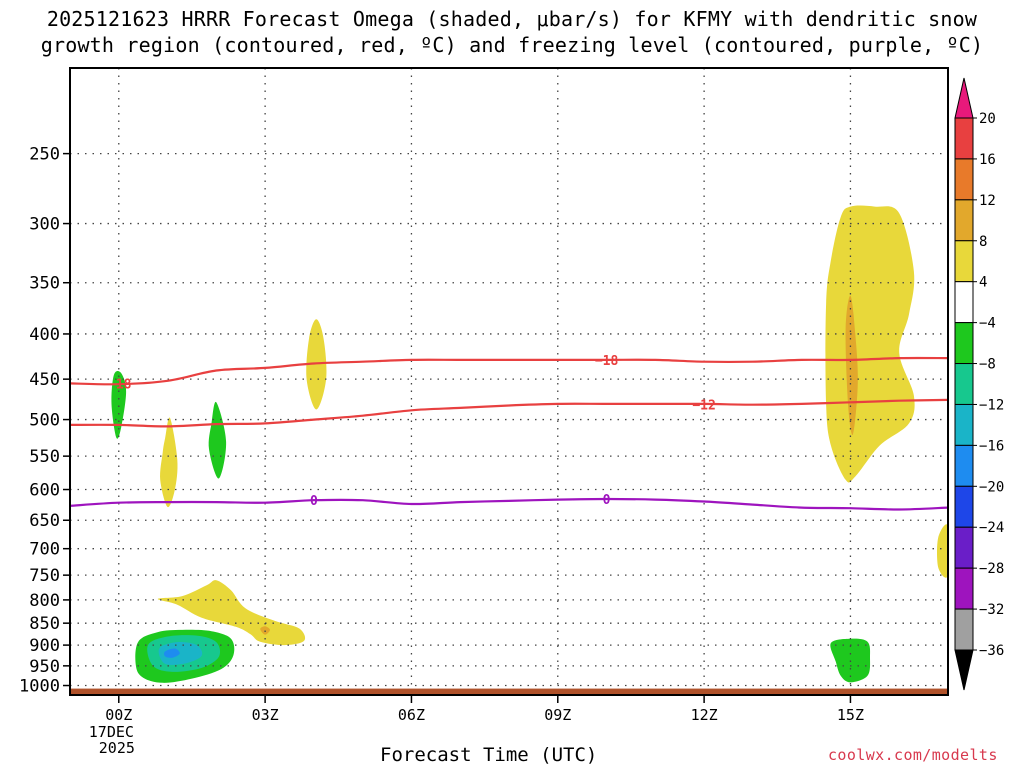 The image size is (1024, 768). What do you see at coordinates (991, 651) in the screenshot?
I see `colorbar-label: −36` at bounding box center [991, 651].